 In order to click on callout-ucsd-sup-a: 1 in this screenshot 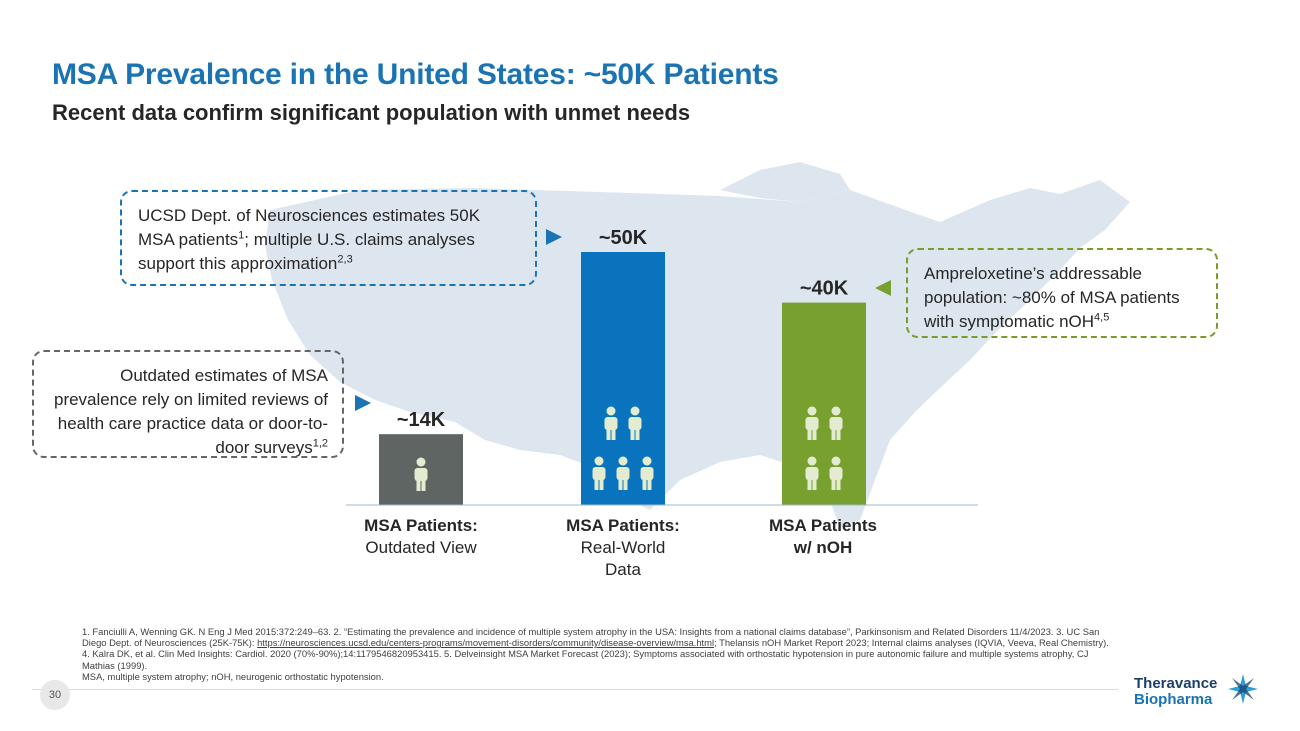, I will do `click(241, 235)`.